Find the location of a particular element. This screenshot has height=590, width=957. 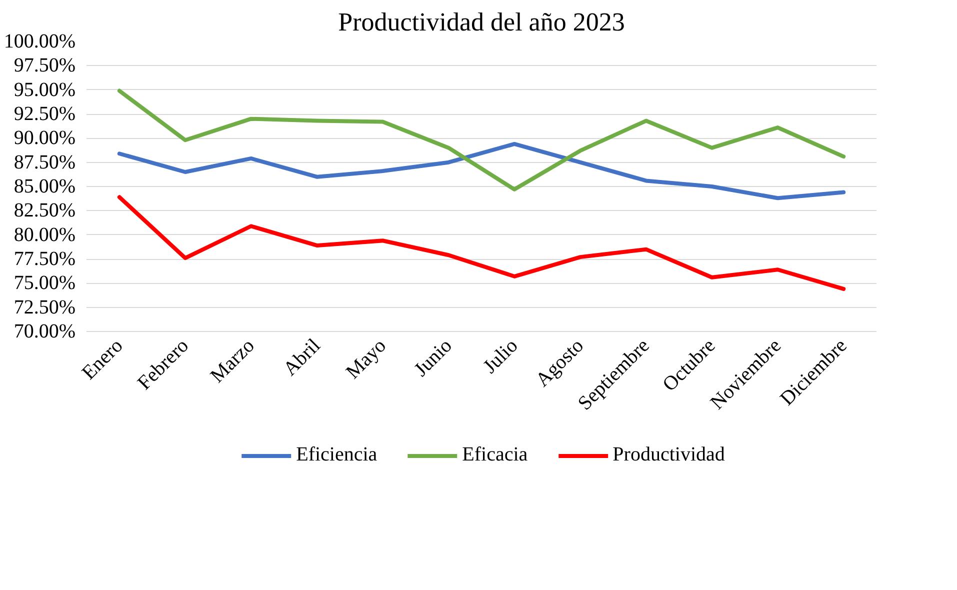

y-tick-label: 70.00% is located at coordinates (45, 331).